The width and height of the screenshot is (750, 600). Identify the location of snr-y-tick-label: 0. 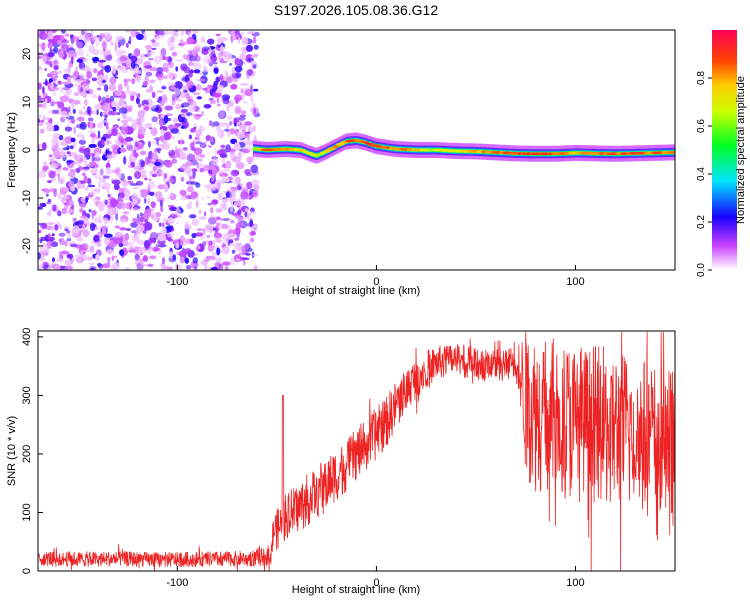
(27, 571).